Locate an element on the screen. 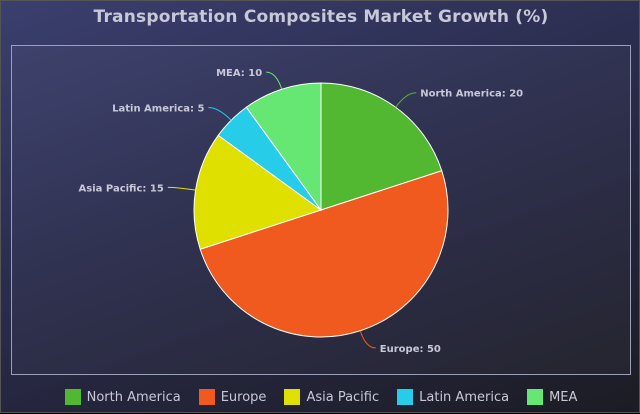 This screenshot has width=640, height=414. legend-label: Latin America is located at coordinates (464, 397).